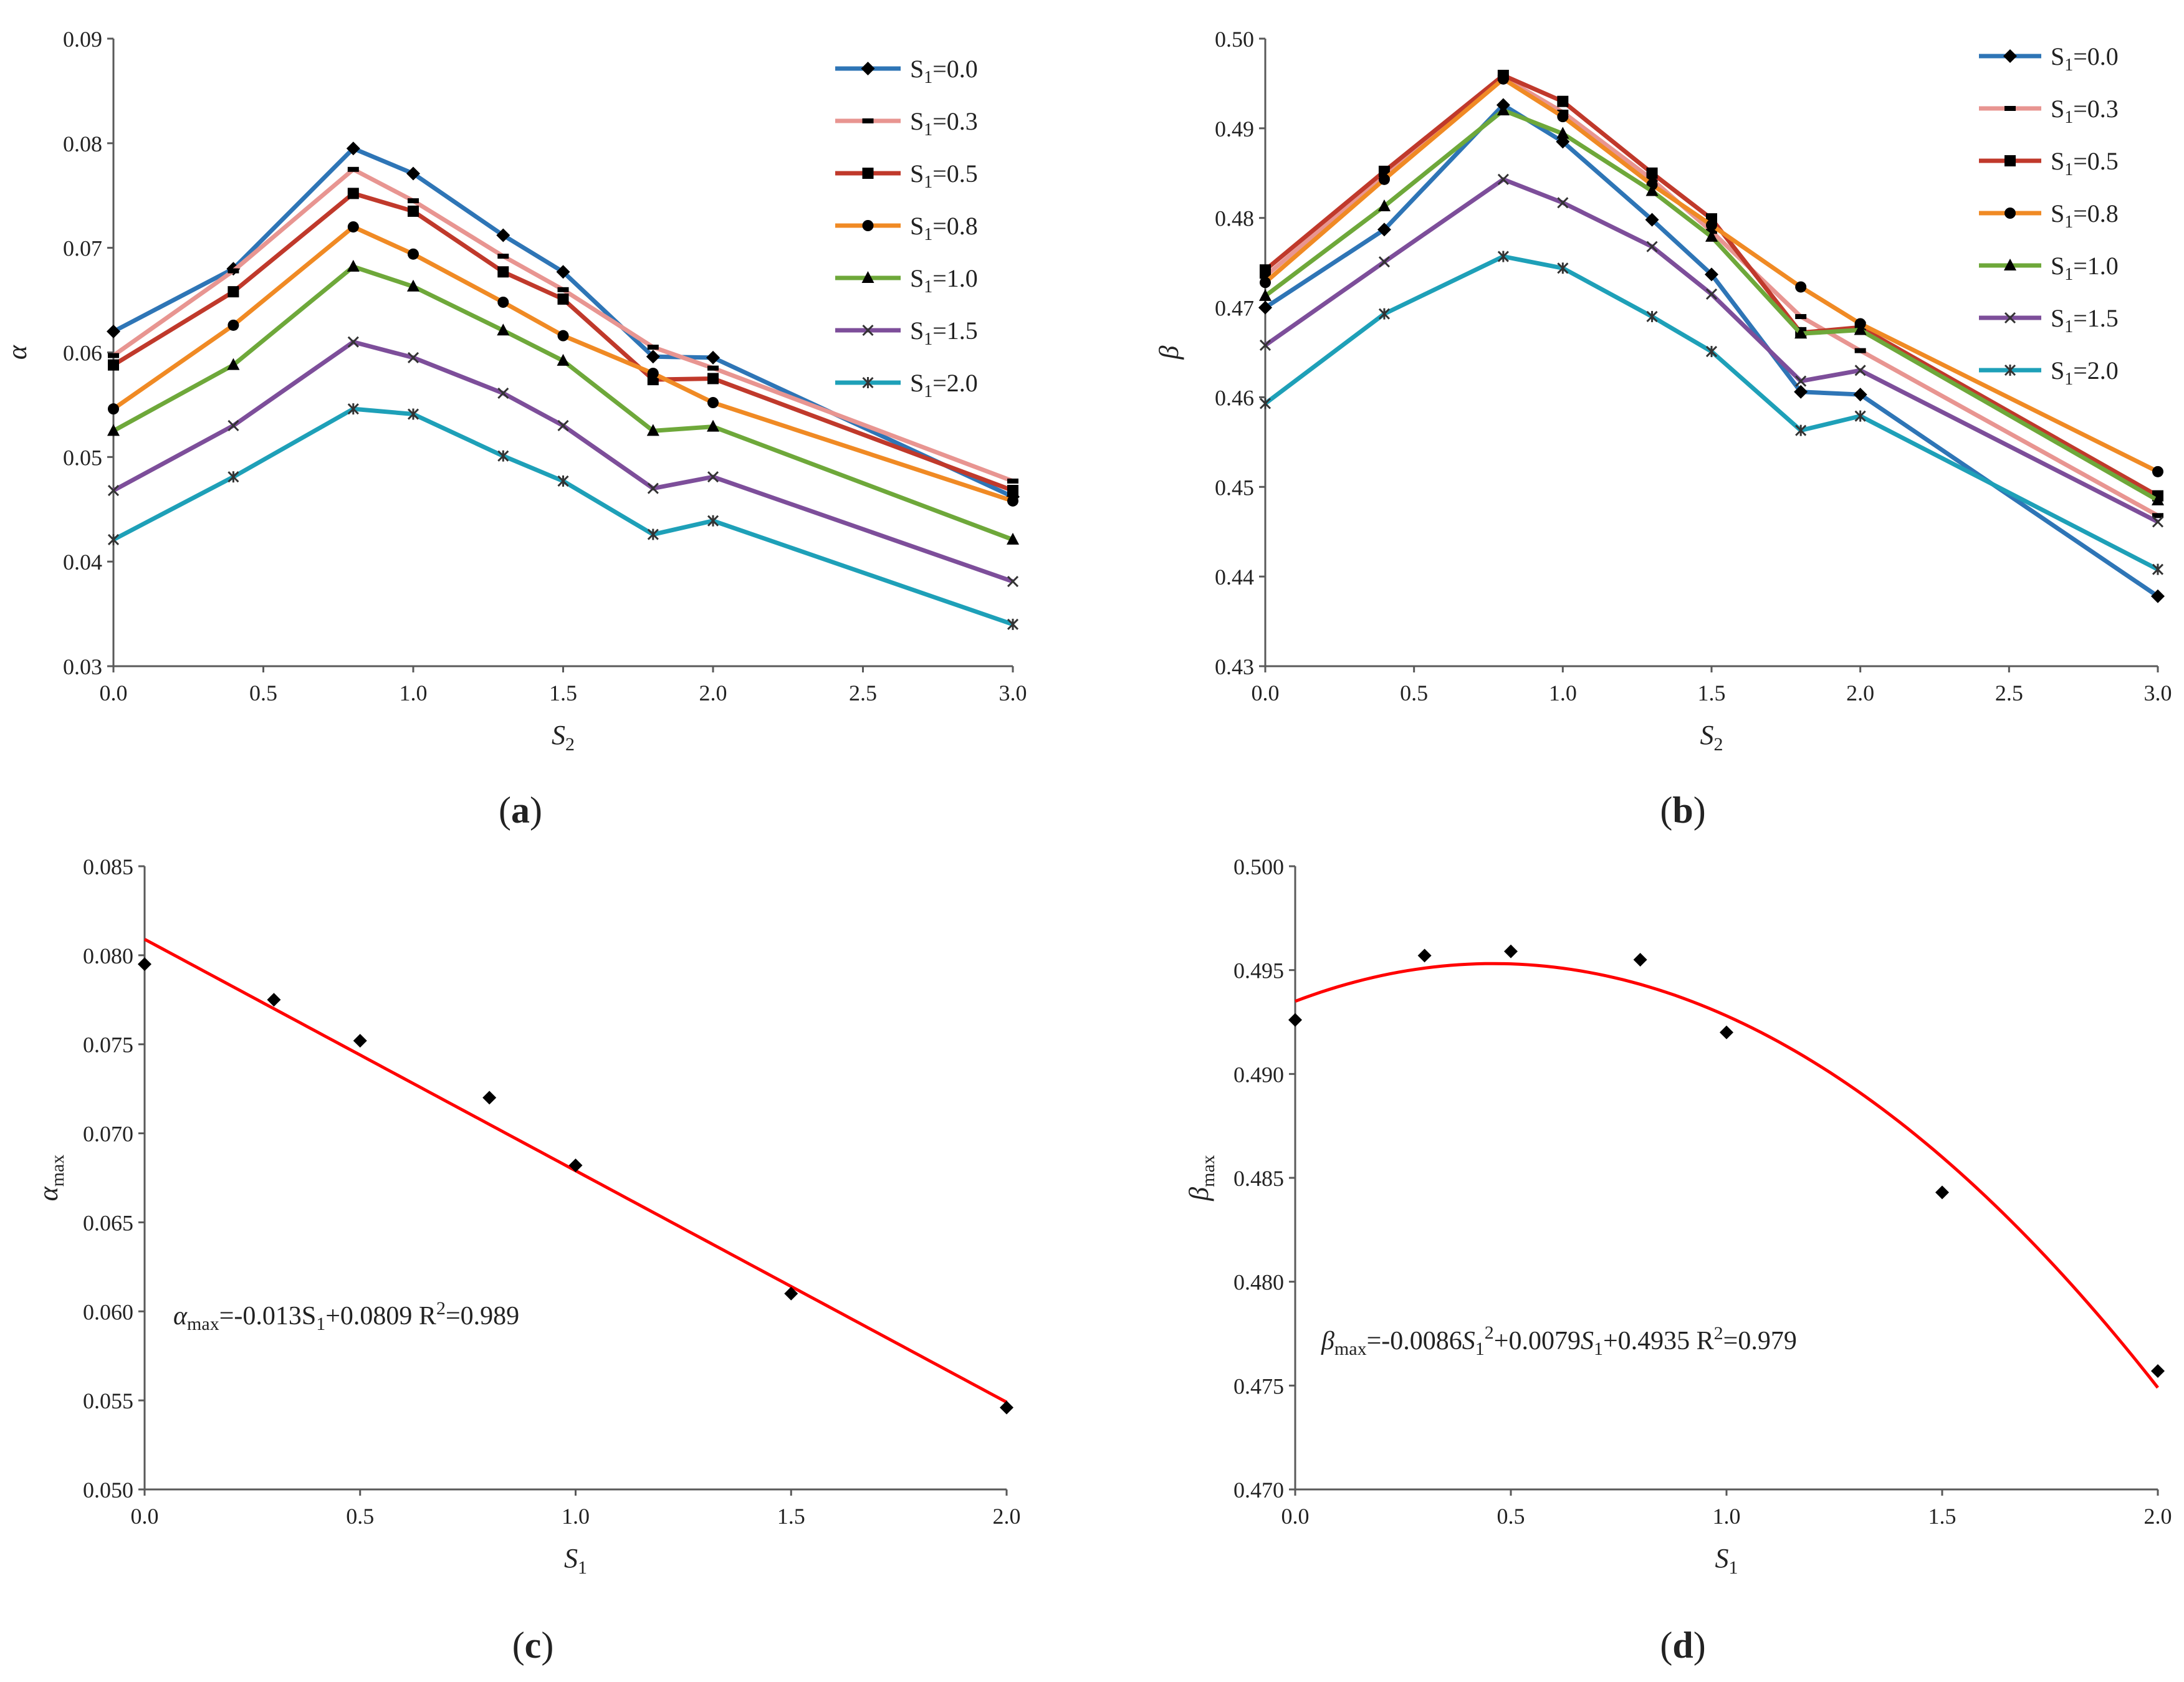  Describe the element at coordinates (944, 124) in the screenshot. I see `legend-entry-label: S1=0.3` at that location.